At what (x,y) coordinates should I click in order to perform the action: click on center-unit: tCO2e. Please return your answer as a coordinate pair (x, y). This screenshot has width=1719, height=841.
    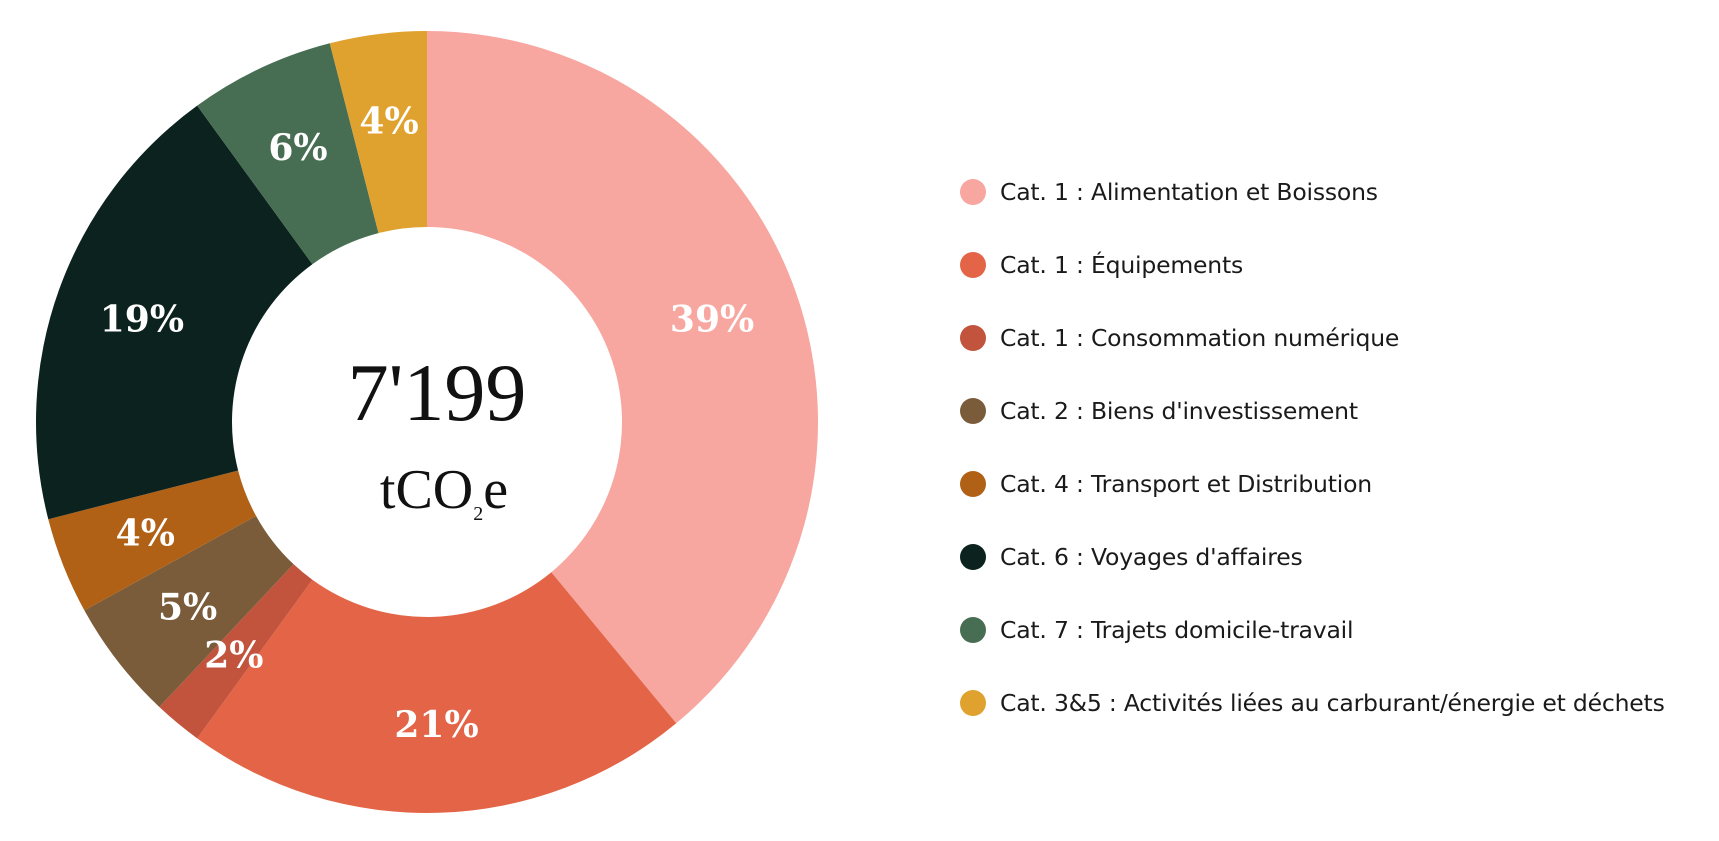
    Looking at the image, I should click on (444, 492).